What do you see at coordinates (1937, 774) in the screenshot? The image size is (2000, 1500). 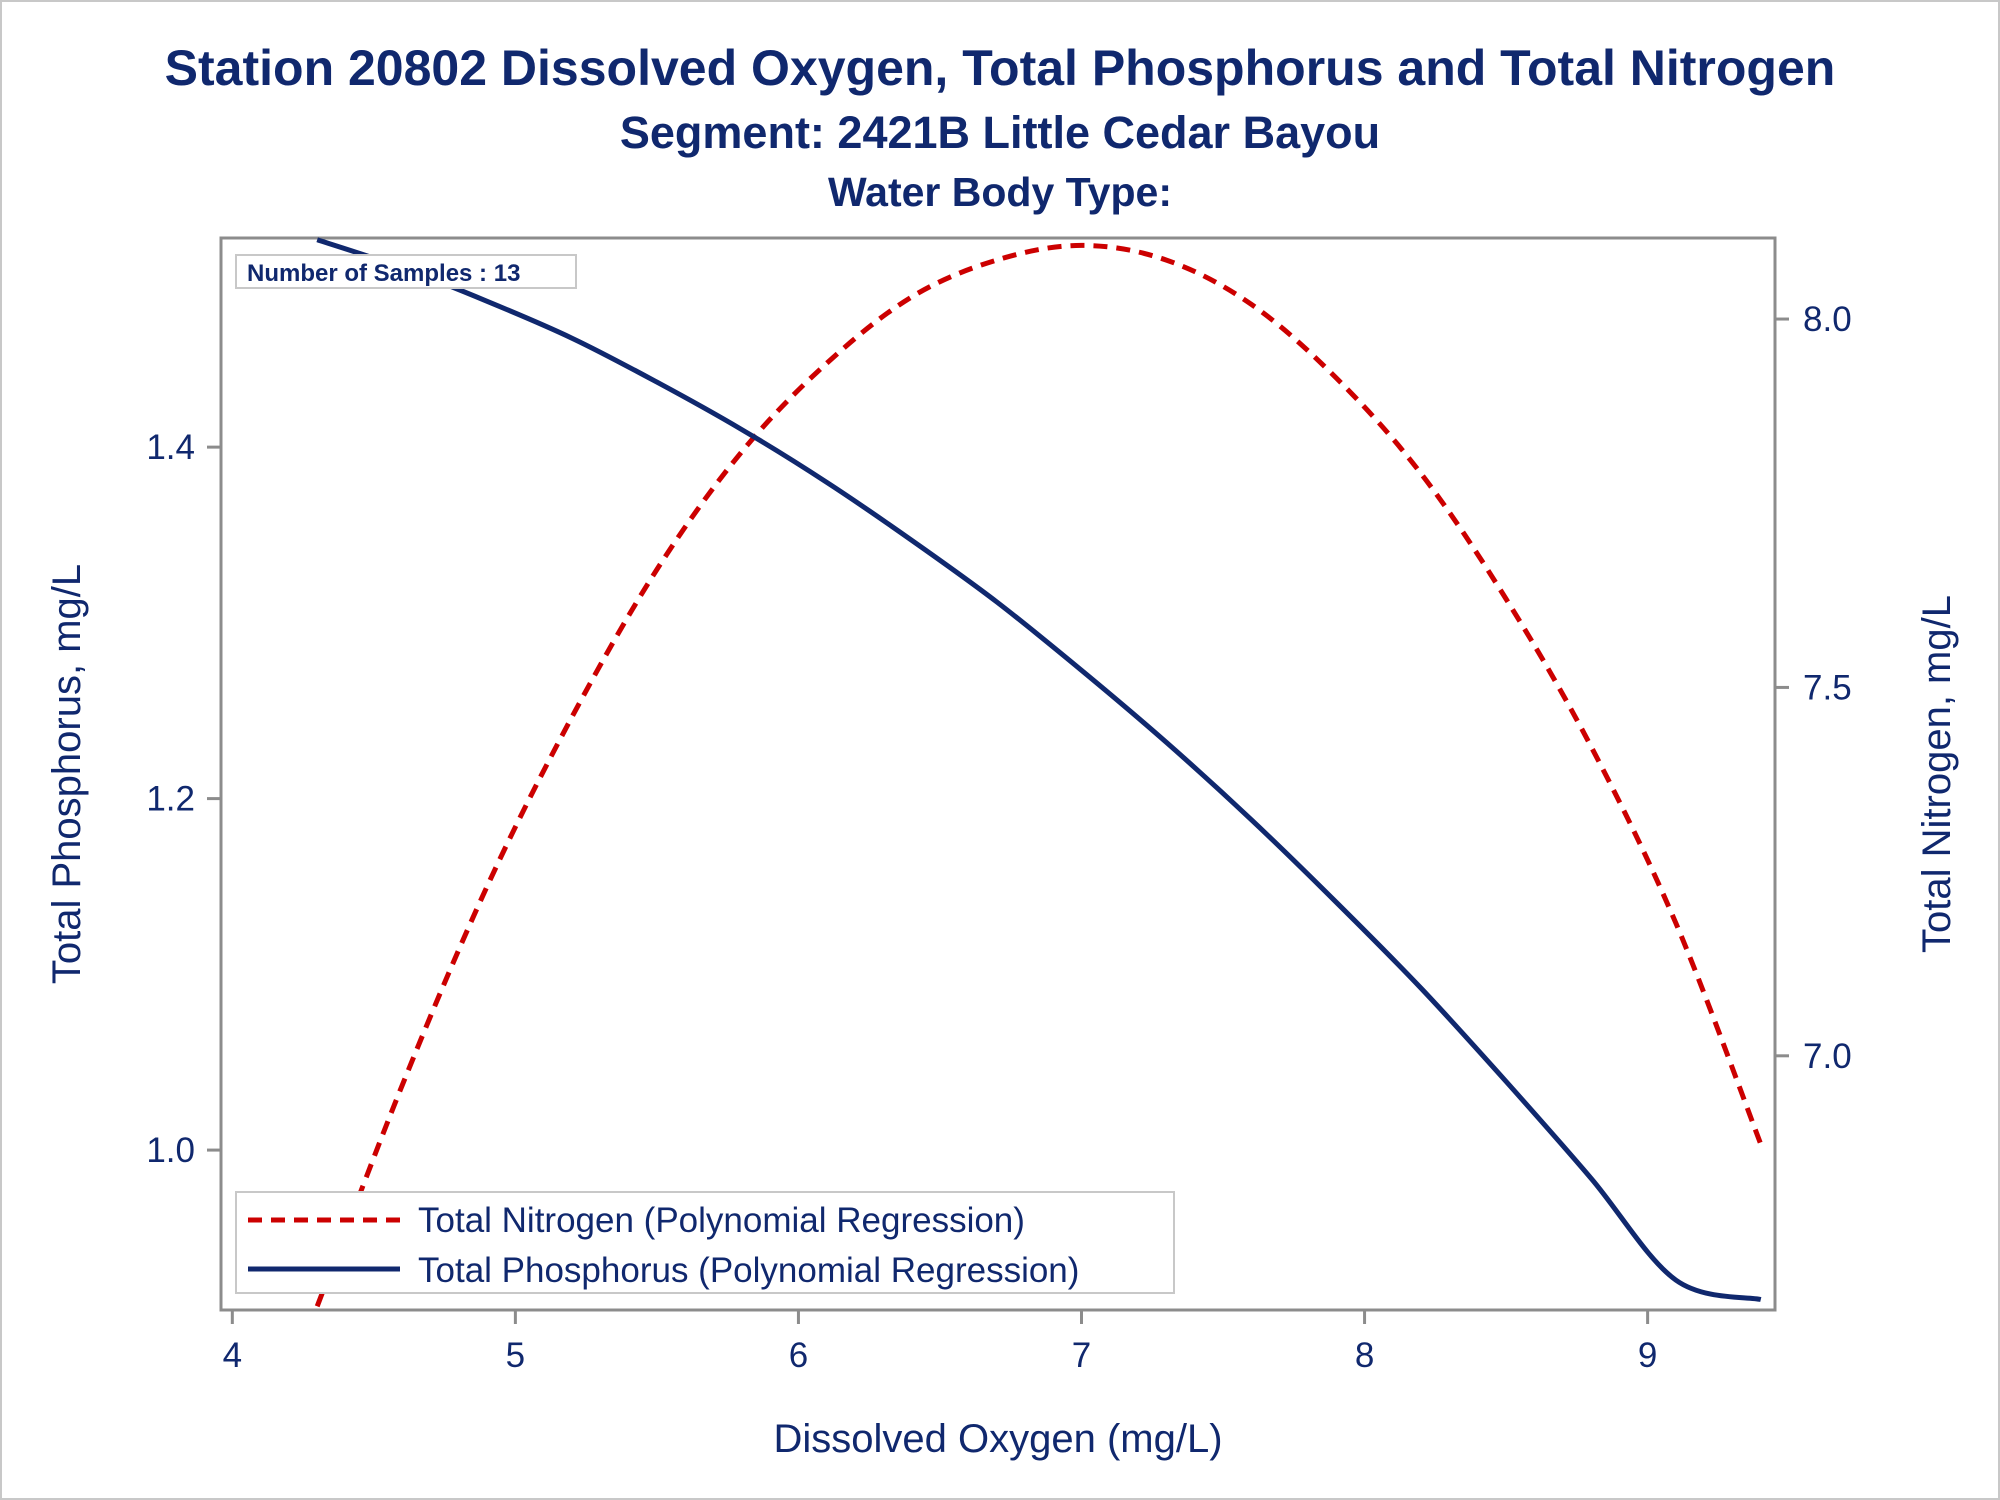 I see `y2-axis-label: Total Nitrogen, mg/L` at bounding box center [1937, 774].